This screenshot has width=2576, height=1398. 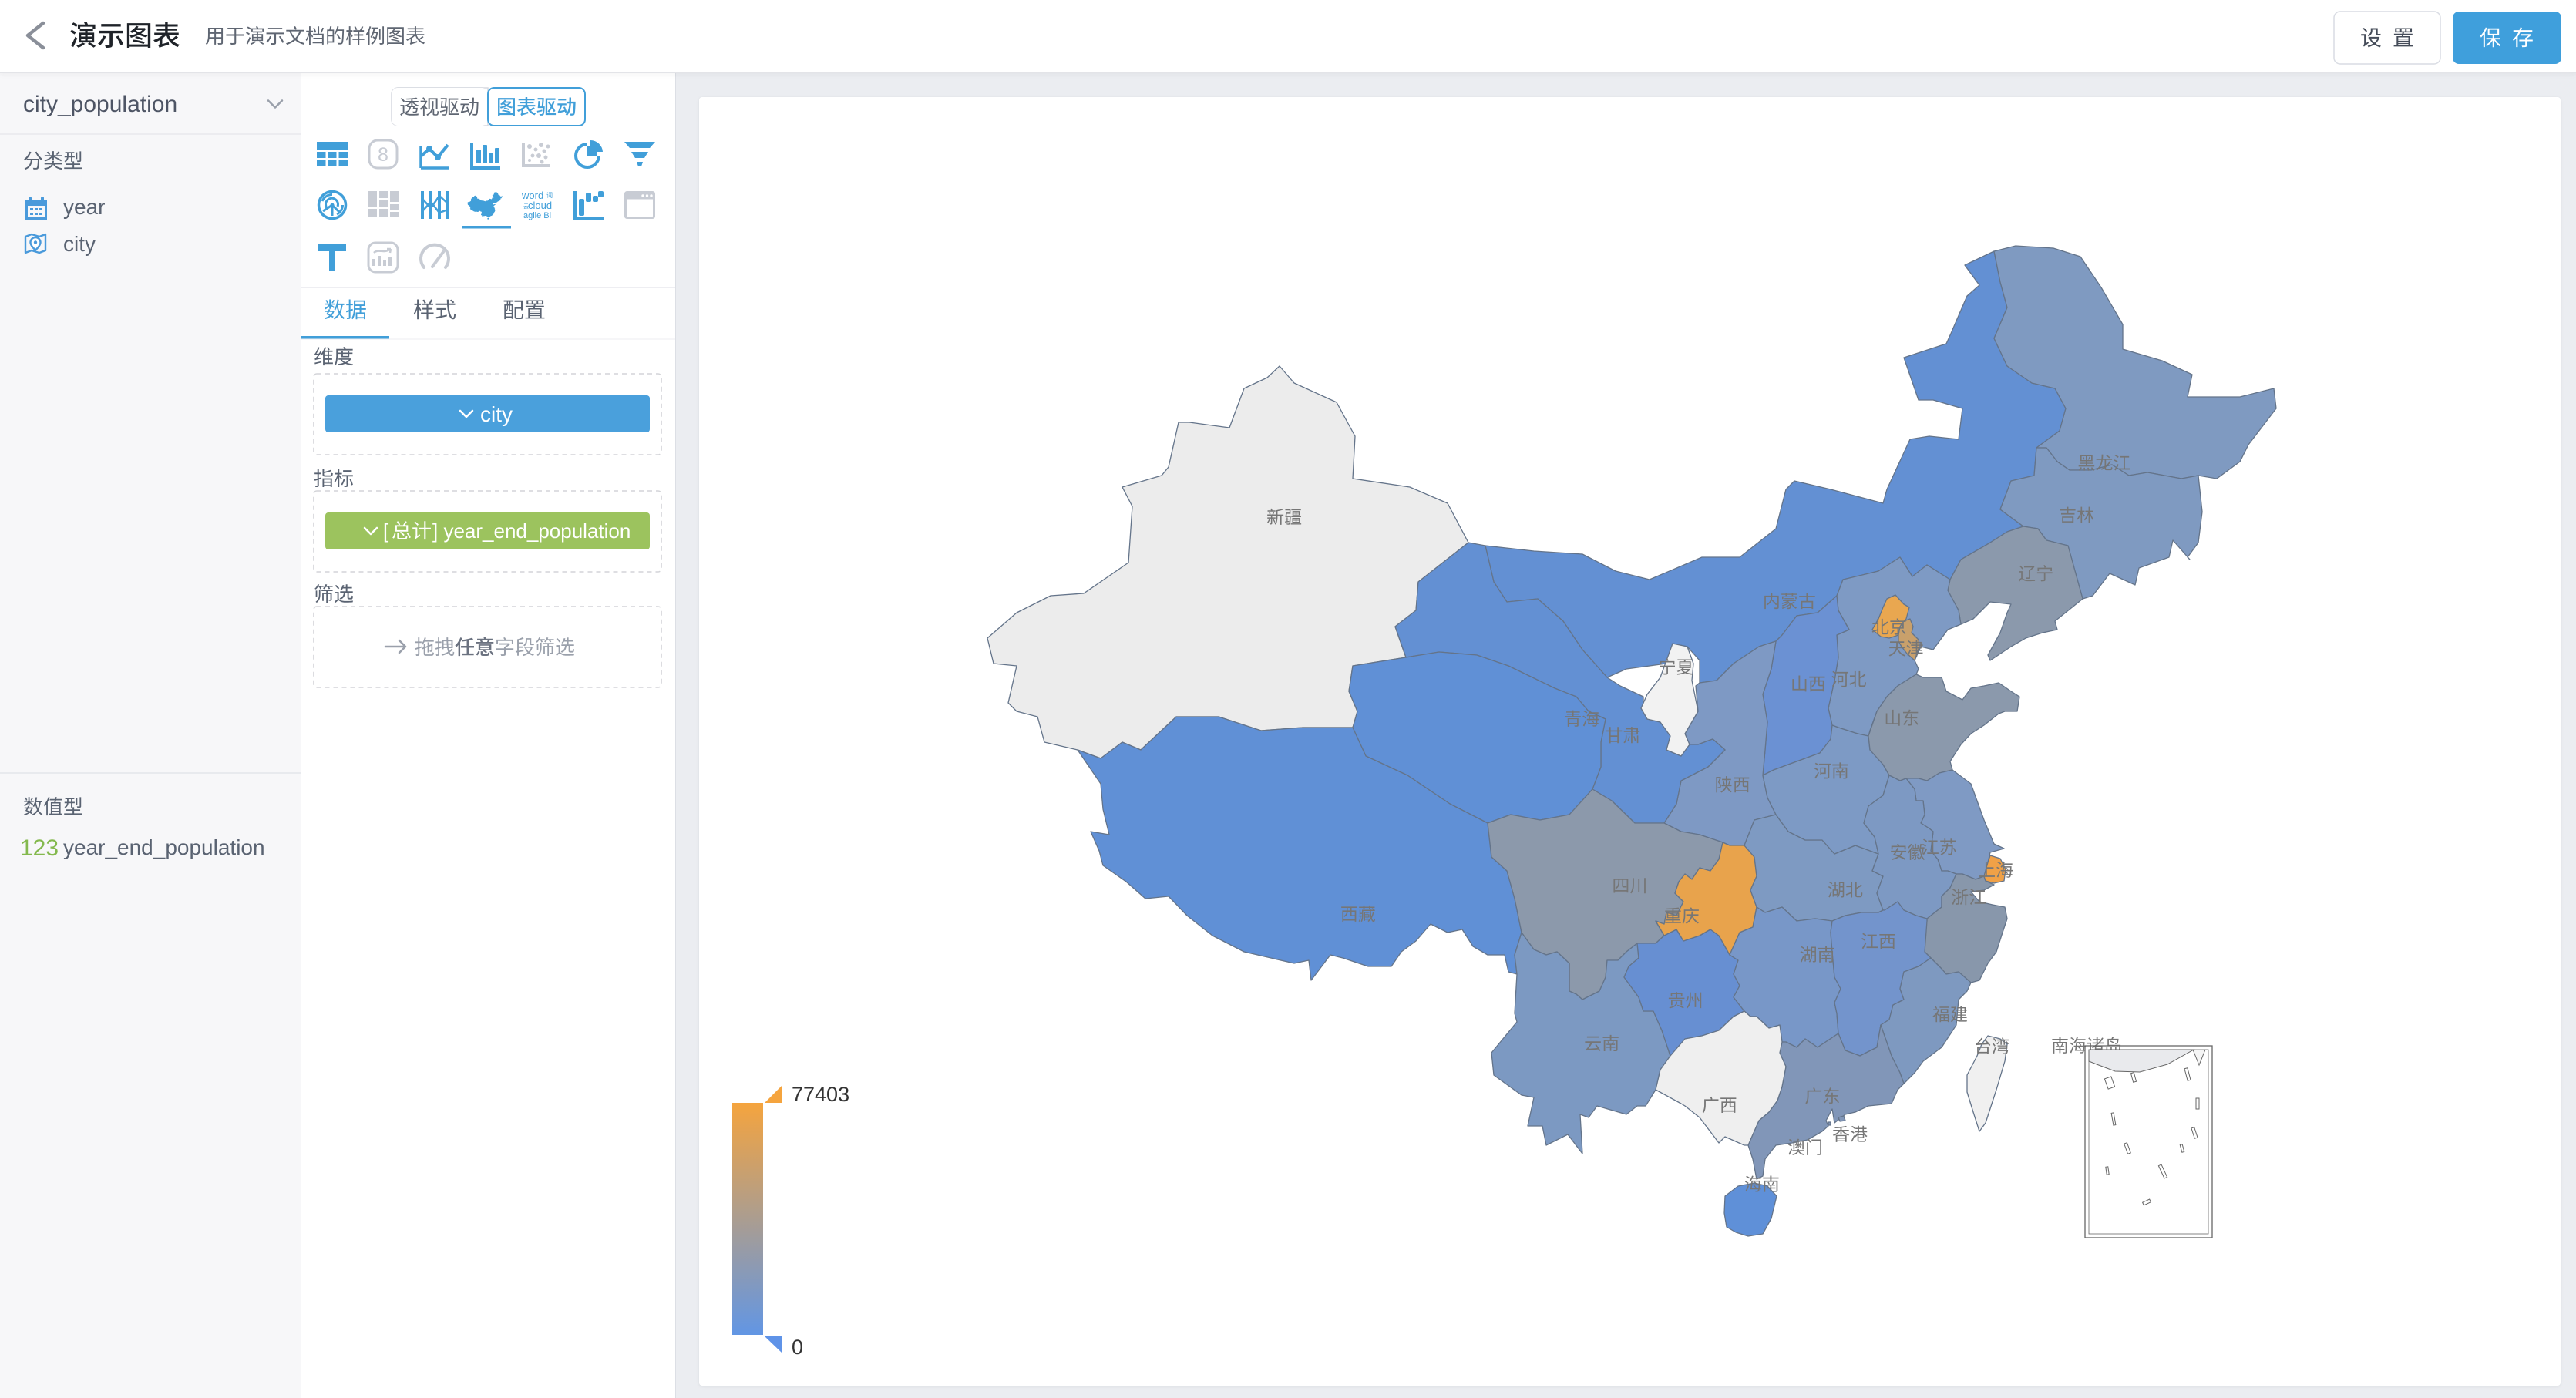 I want to click on svg-text: 0, so click(x=797, y=1347).